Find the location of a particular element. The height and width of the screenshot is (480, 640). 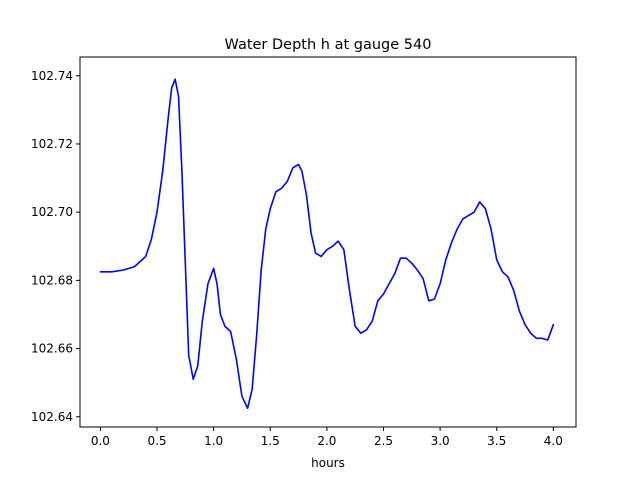

x-tick-label: 2.0 is located at coordinates (326, 441).